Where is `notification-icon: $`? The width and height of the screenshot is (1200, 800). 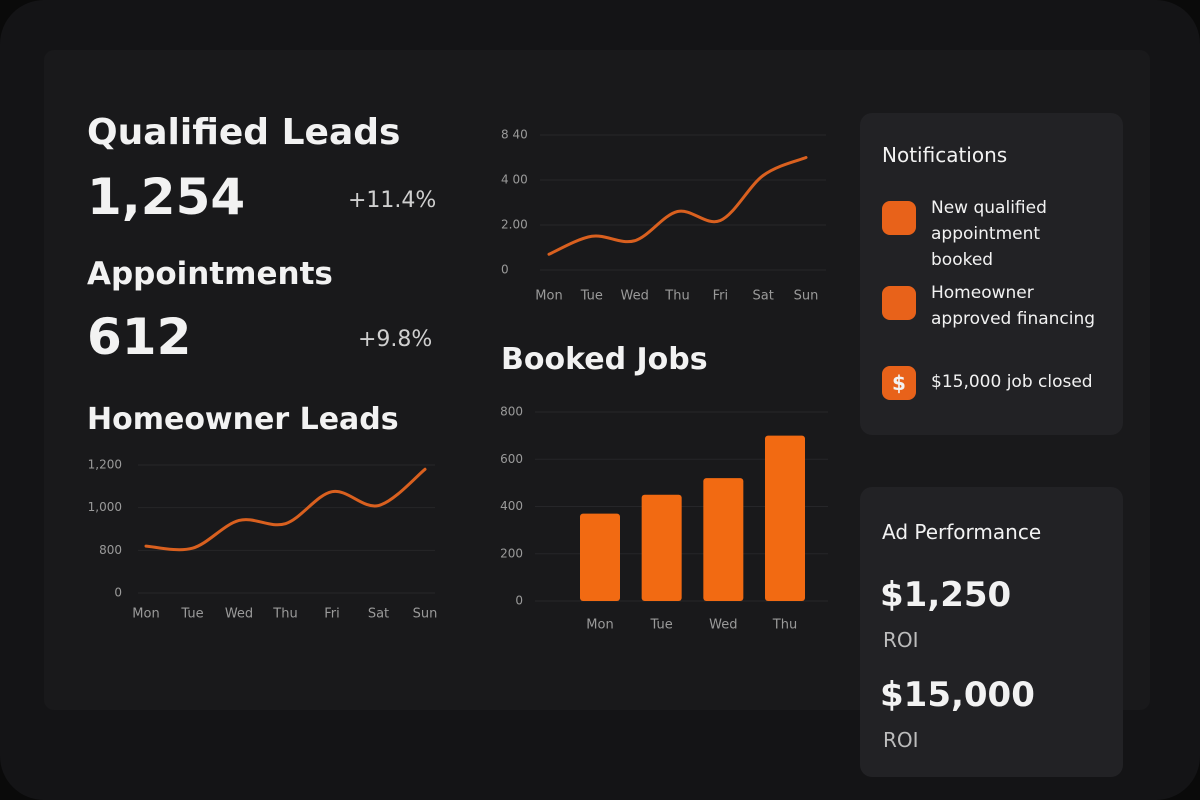 notification-icon: $ is located at coordinates (899, 383).